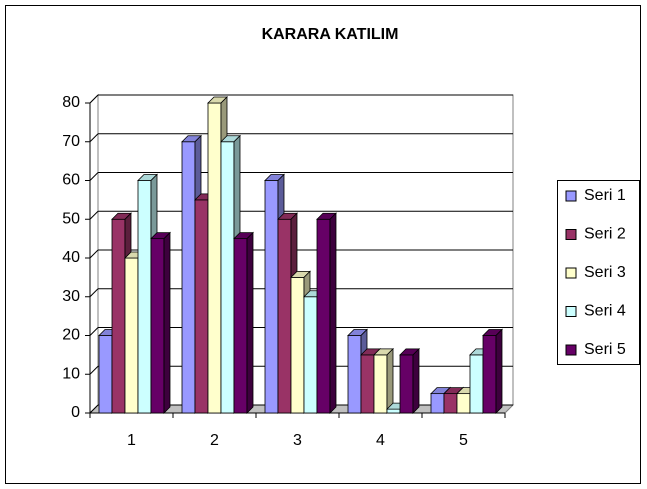 The image size is (647, 489). What do you see at coordinates (71, 180) in the screenshot?
I see `y-tick-label: 60` at bounding box center [71, 180].